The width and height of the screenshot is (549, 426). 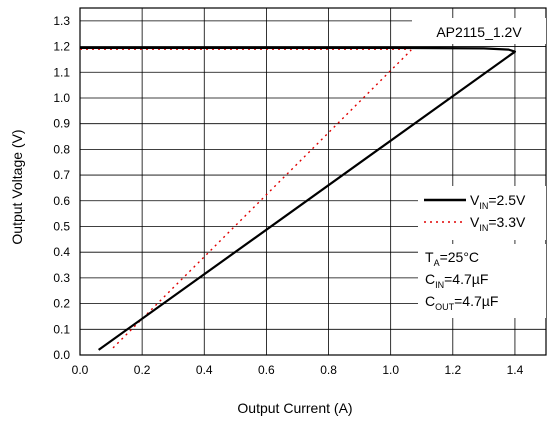 I want to click on x-axis-label: Output Current (A), so click(x=294, y=408).